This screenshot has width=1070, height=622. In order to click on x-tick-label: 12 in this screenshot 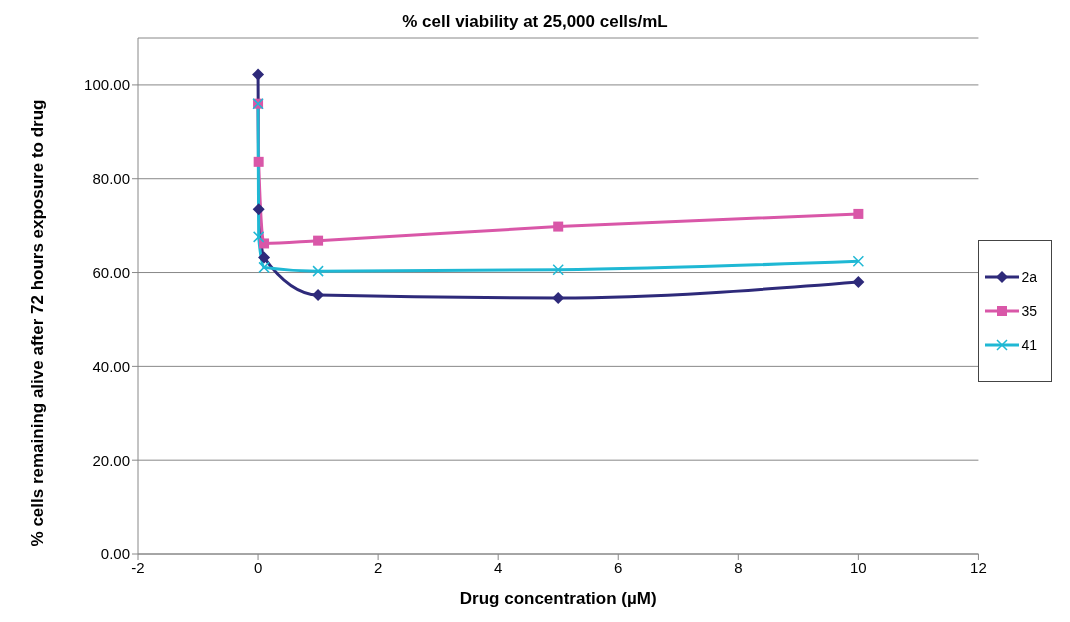, I will do `click(978, 567)`.